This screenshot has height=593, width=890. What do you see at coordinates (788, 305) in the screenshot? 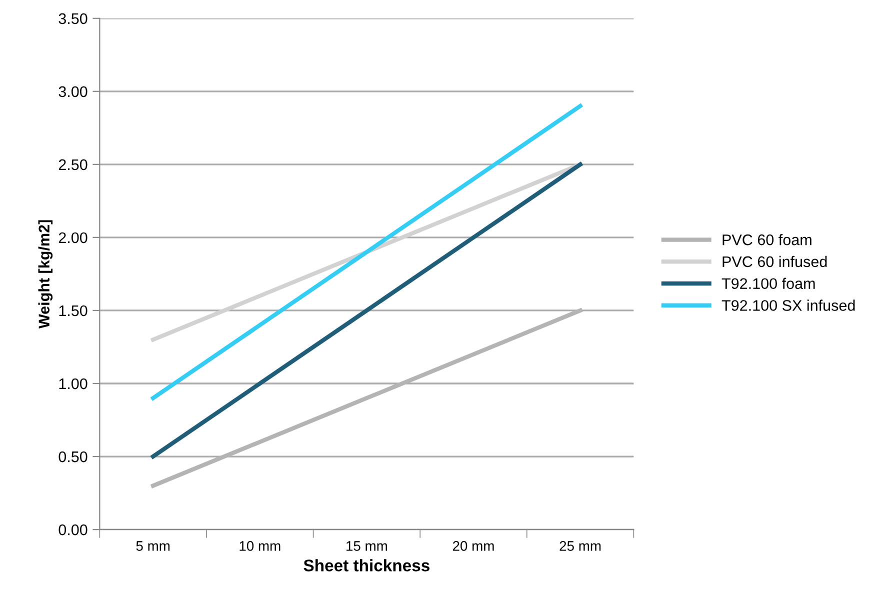
I see `legend-label: T92.100 SX infused` at bounding box center [788, 305].